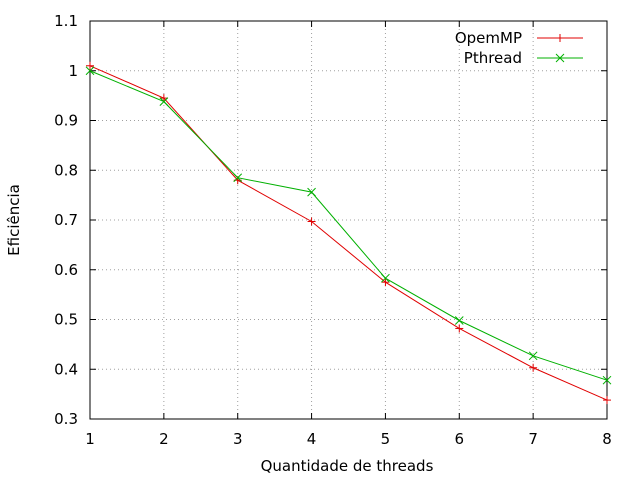  What do you see at coordinates (519, 48) in the screenshot?
I see `legend: OpemMP Pthread` at bounding box center [519, 48].